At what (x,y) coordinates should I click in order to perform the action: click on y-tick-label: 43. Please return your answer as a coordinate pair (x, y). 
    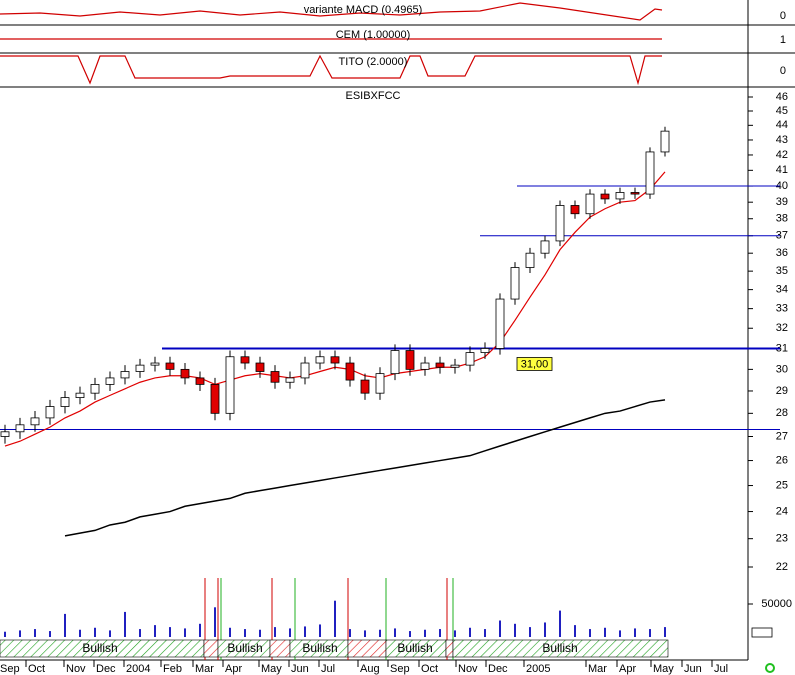
    Looking at the image, I should click on (782, 140).